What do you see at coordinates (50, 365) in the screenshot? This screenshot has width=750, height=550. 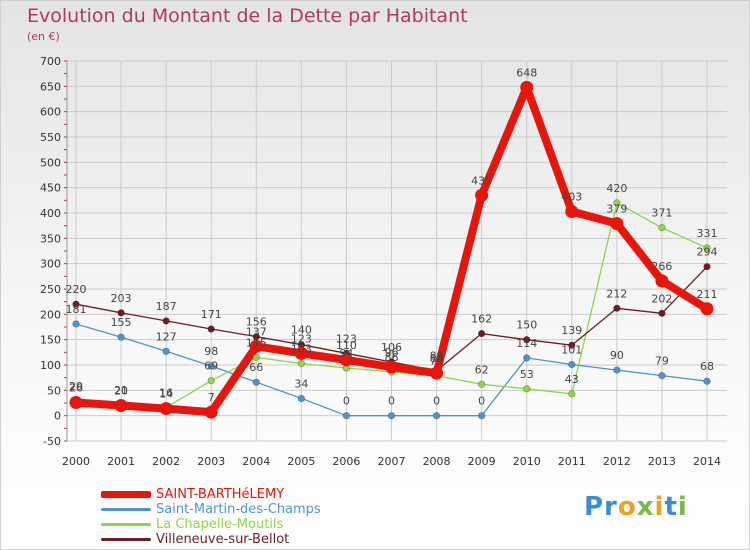 I see `y-tick-label: 100` at bounding box center [50, 365].